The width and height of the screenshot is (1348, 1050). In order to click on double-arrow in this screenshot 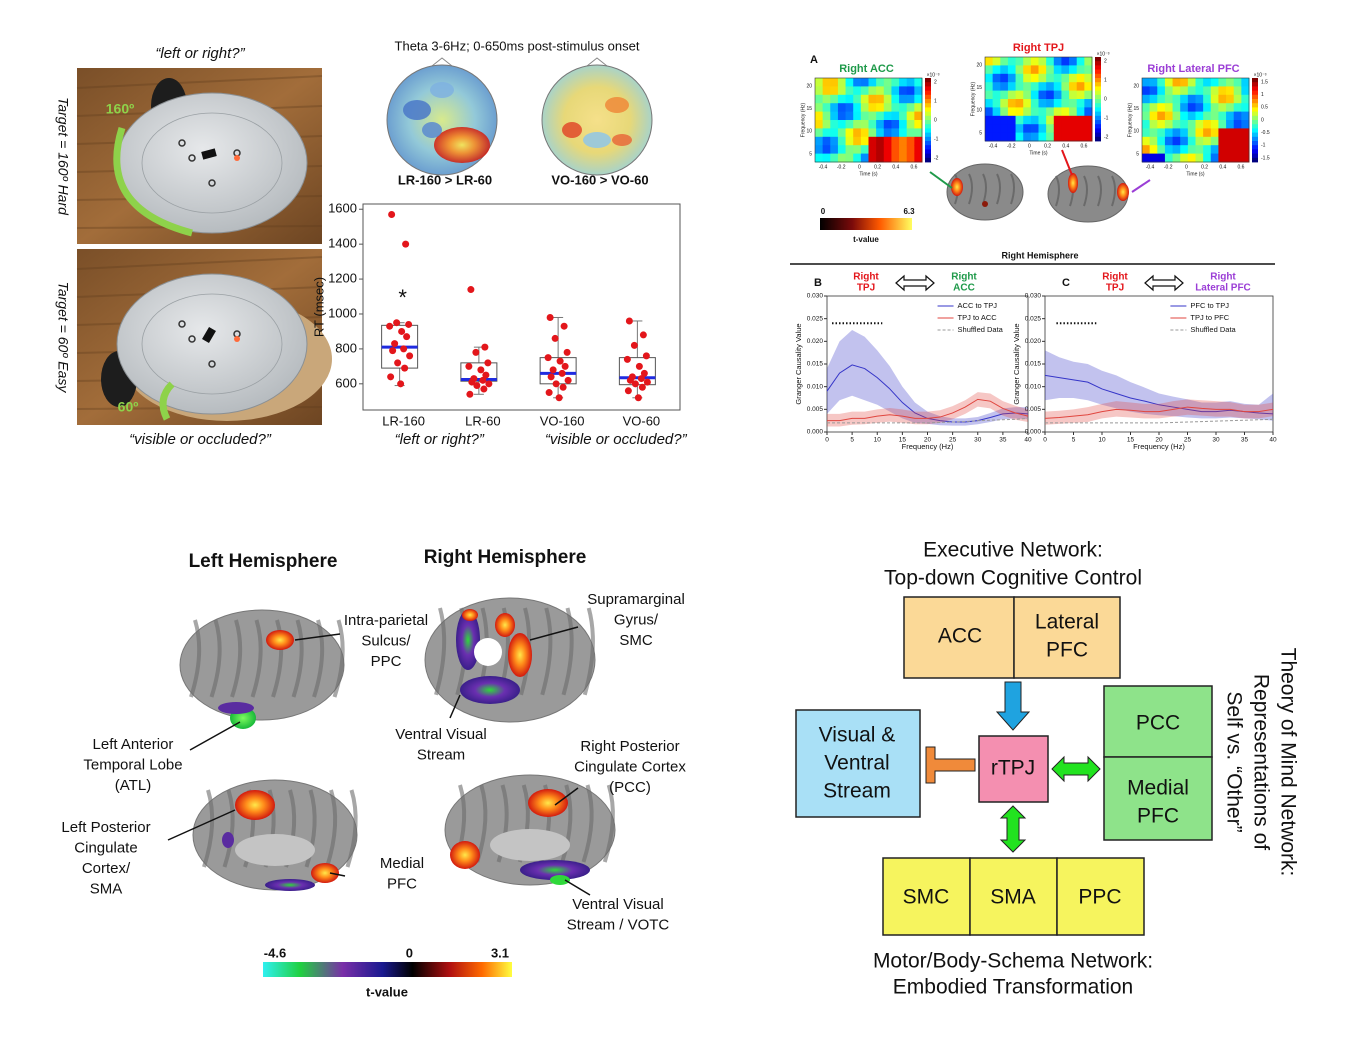, I will do `click(1076, 769)`.